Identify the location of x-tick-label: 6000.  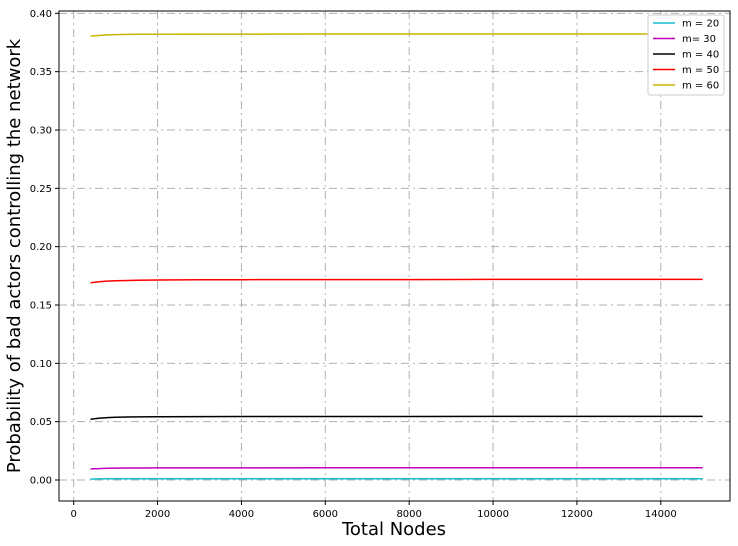
(325, 514).